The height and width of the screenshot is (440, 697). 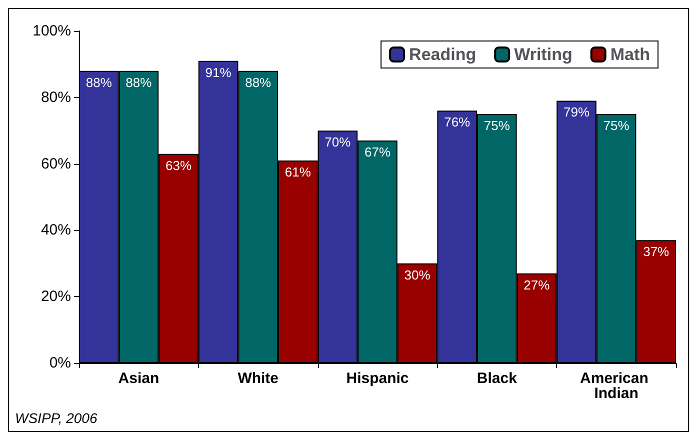 What do you see at coordinates (139, 378) in the screenshot?
I see `x-tick-label: Asian` at bounding box center [139, 378].